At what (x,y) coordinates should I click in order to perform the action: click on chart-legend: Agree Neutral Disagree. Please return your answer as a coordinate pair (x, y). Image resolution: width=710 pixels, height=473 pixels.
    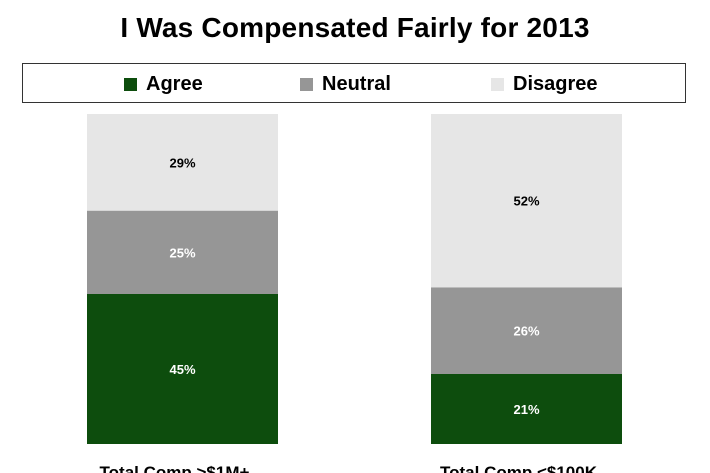
    Looking at the image, I should click on (354, 83).